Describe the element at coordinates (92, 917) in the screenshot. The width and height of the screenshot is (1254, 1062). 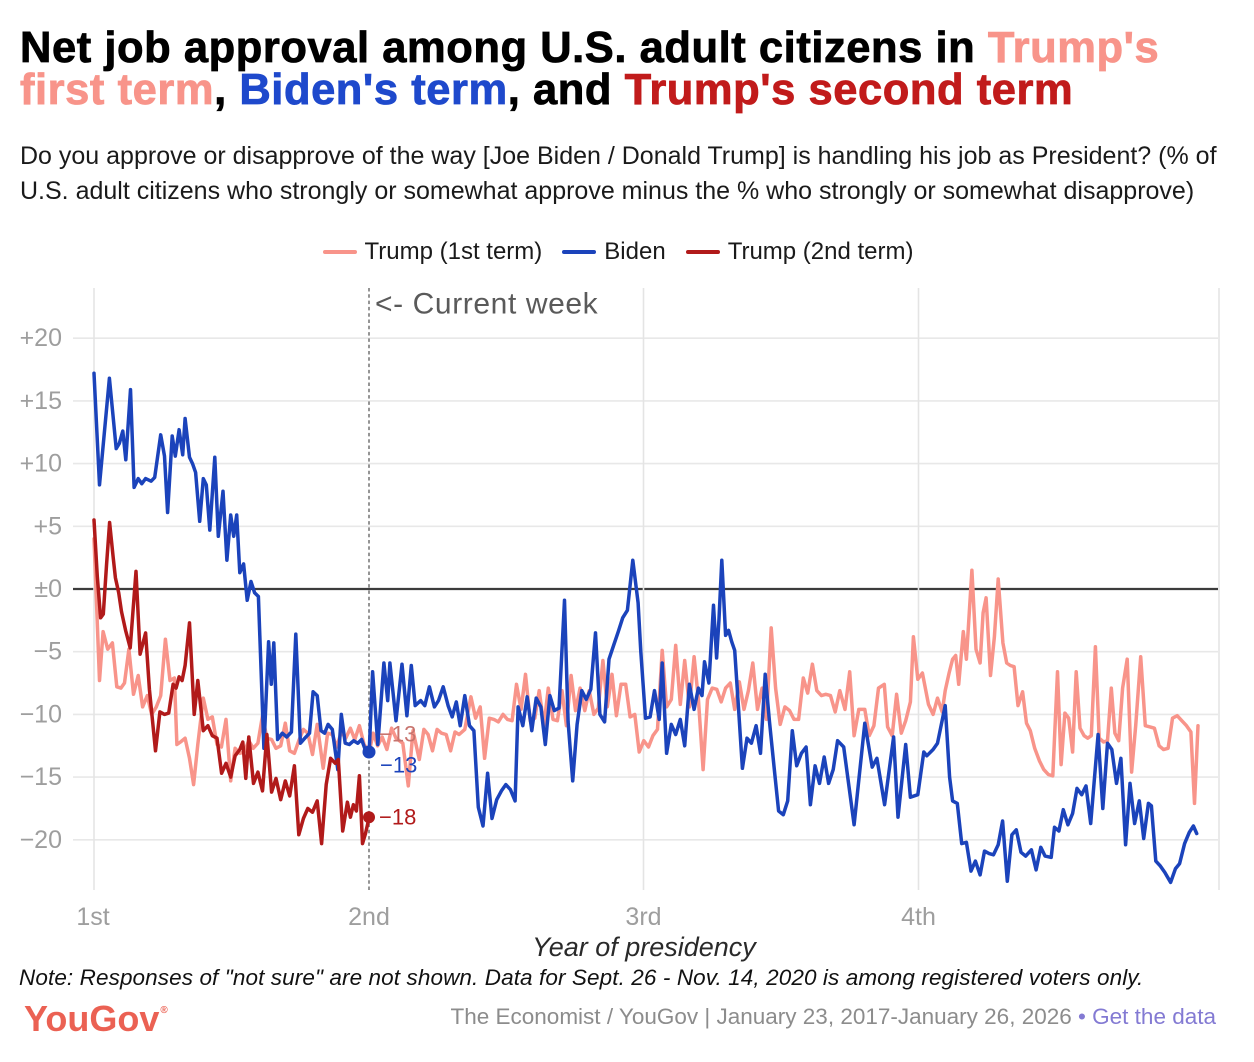
I see `svg-text: 1st` at that location.